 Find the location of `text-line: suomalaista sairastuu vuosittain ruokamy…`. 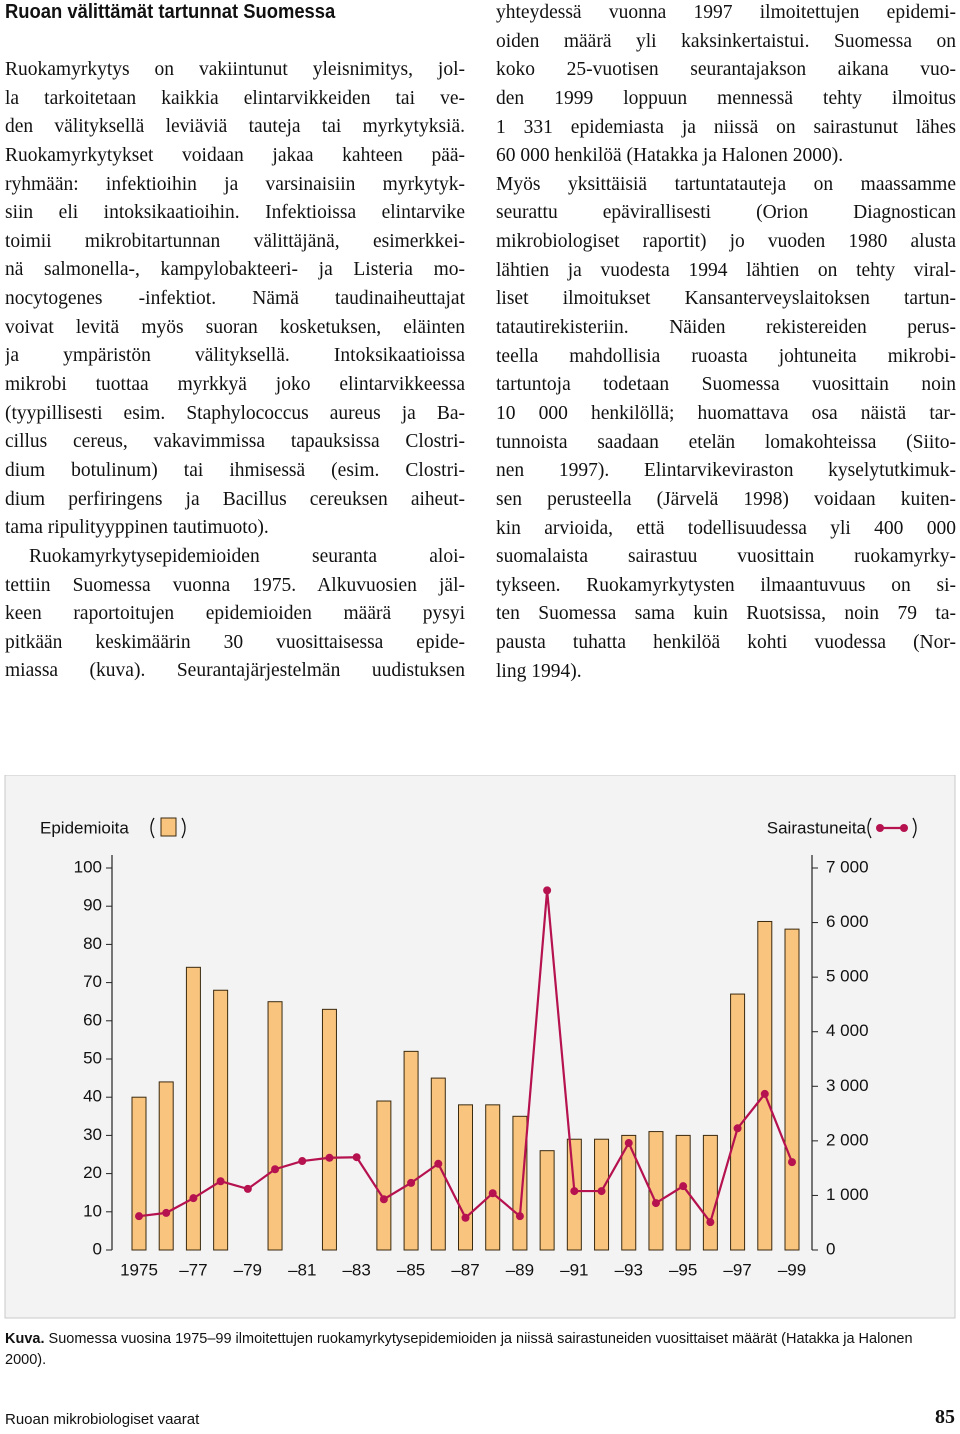

text-line: suomalaista sairastuu vuosittain ruokamy… is located at coordinates (726, 557).